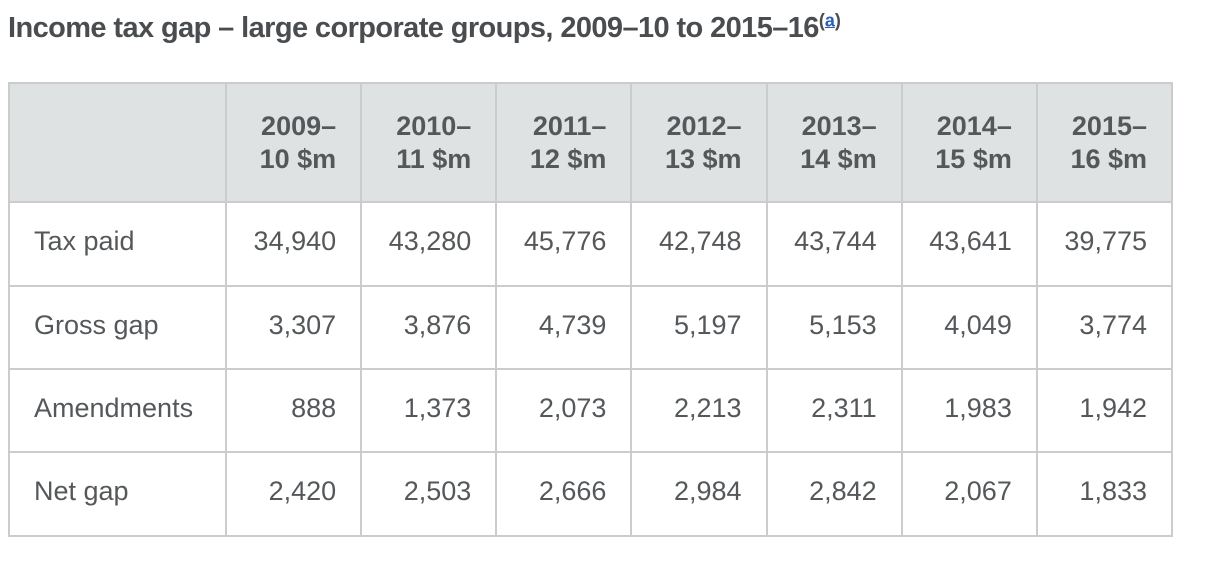 This screenshot has width=1218, height=586. What do you see at coordinates (293, 327) in the screenshot?
I see `cell-value: 3,307` at bounding box center [293, 327].